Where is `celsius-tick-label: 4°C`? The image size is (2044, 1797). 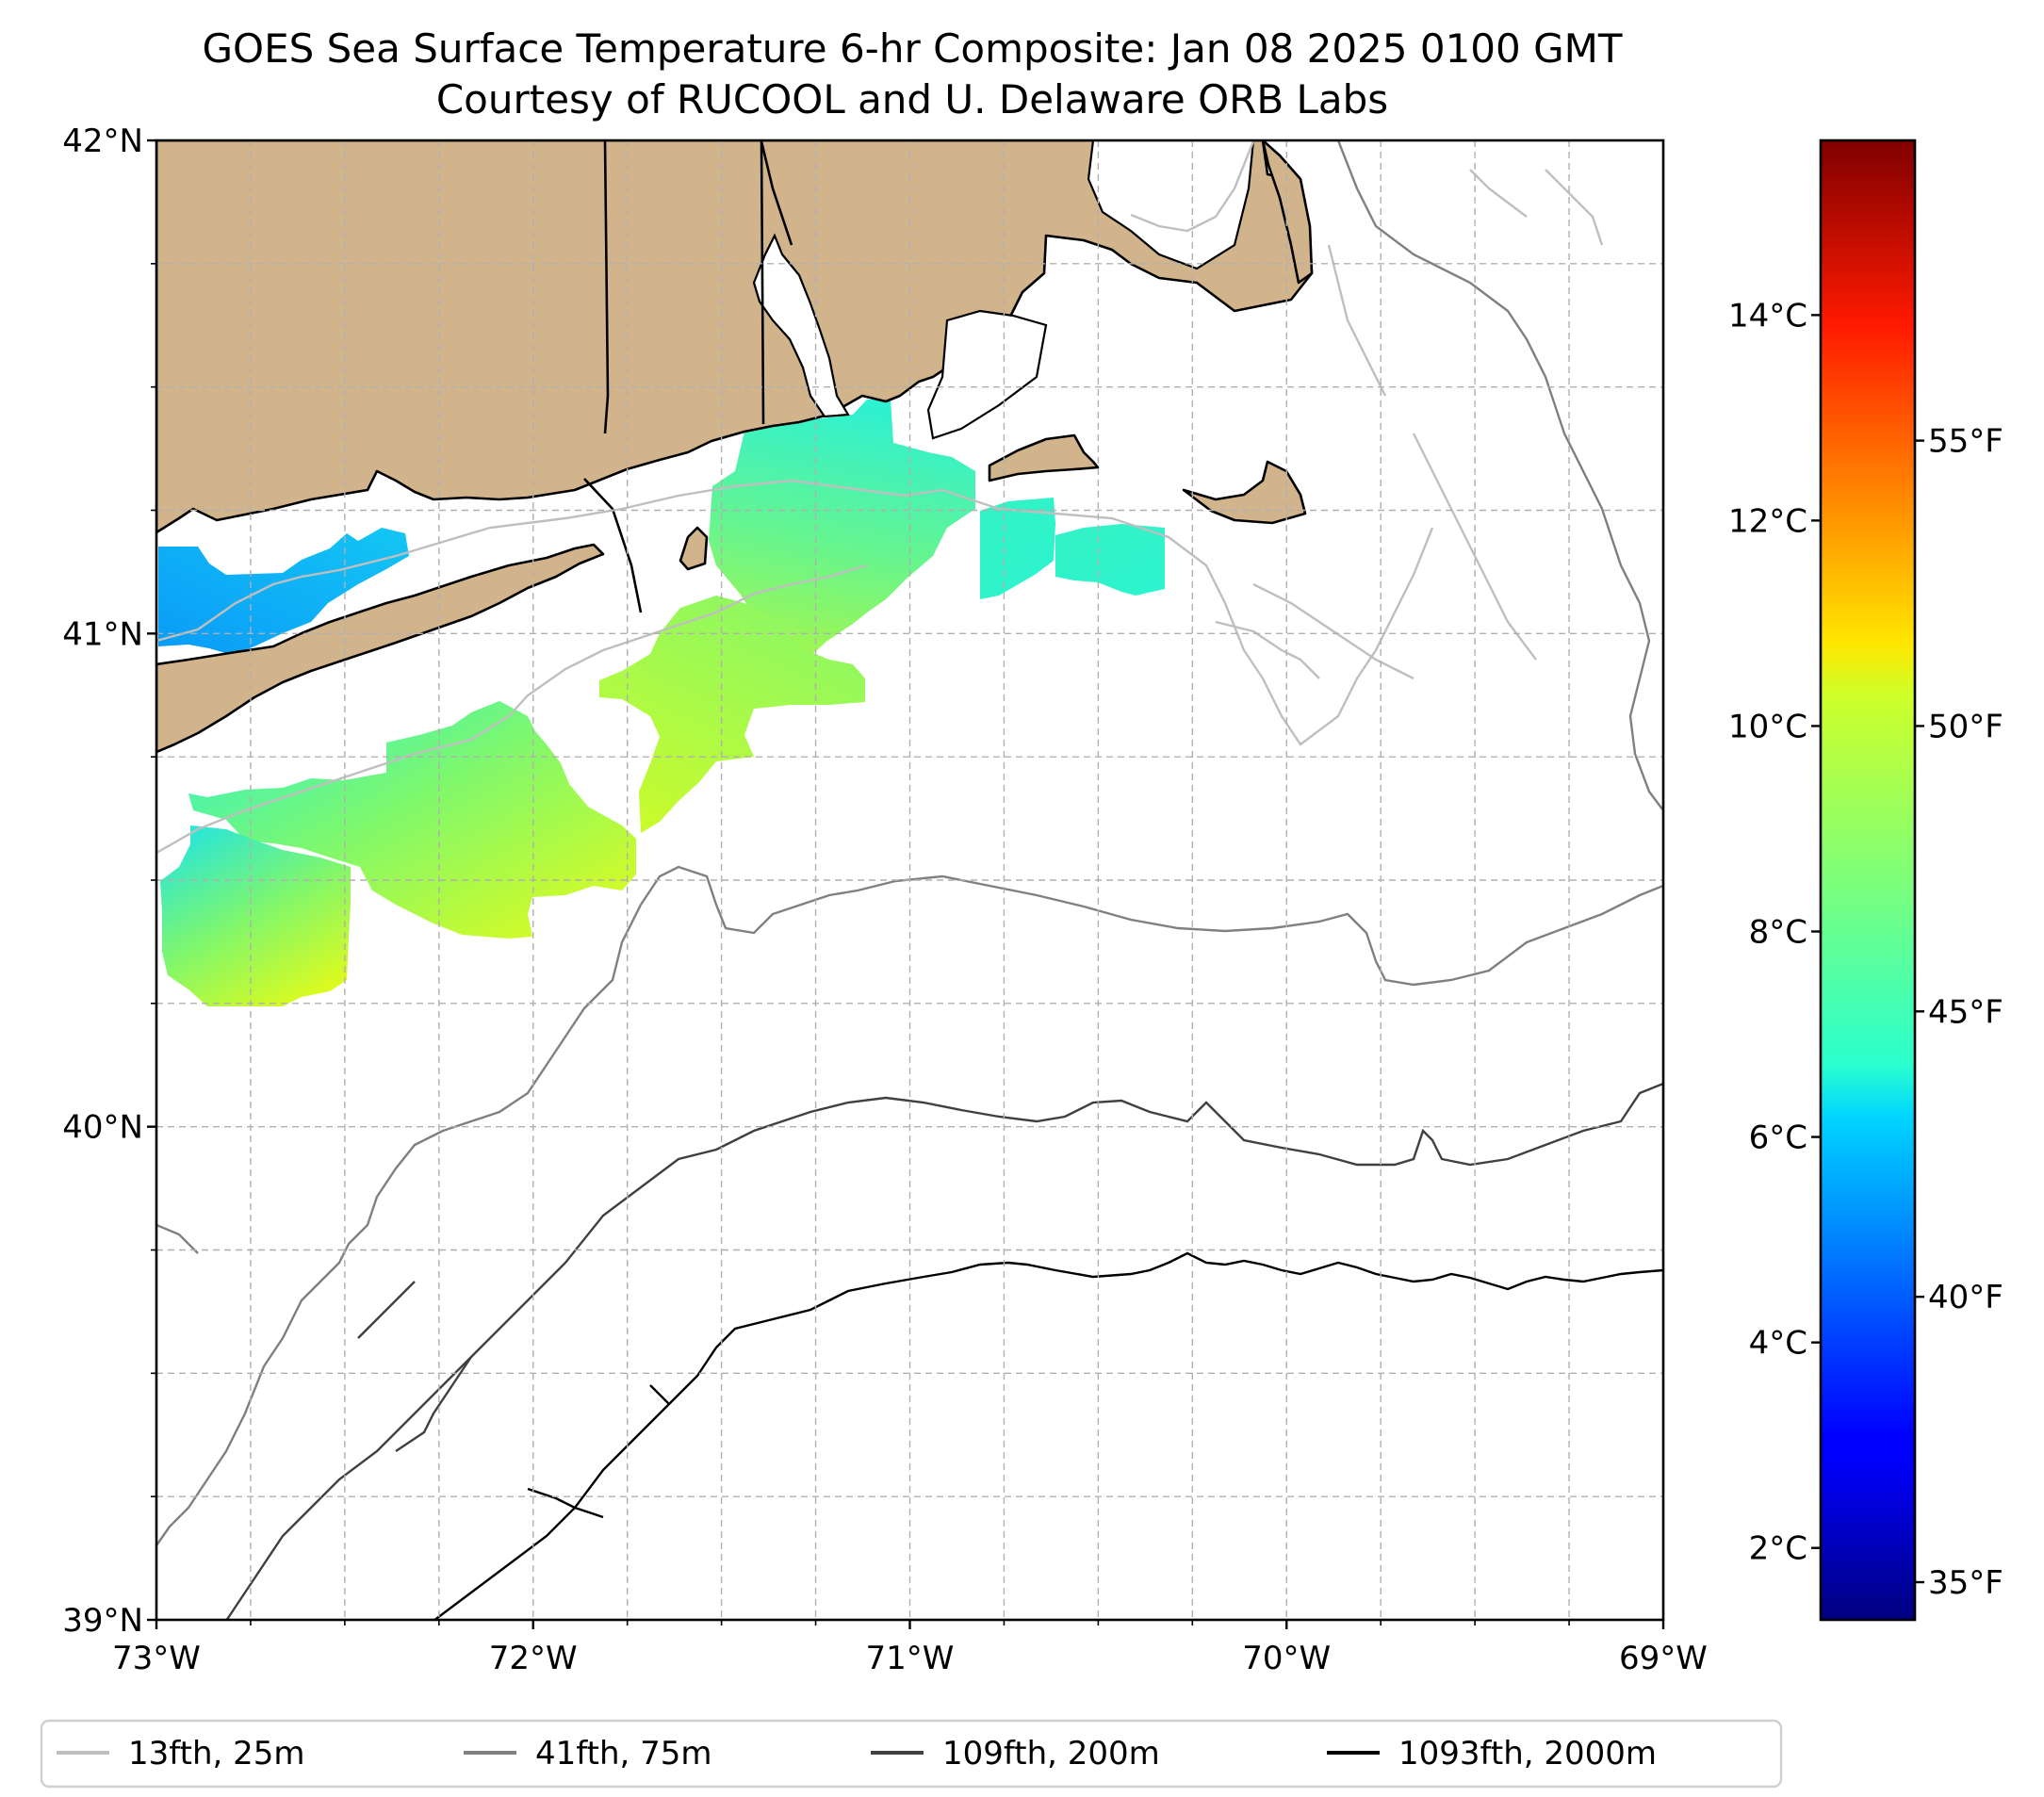 celsius-tick-label: 4°C is located at coordinates (1778, 1344).